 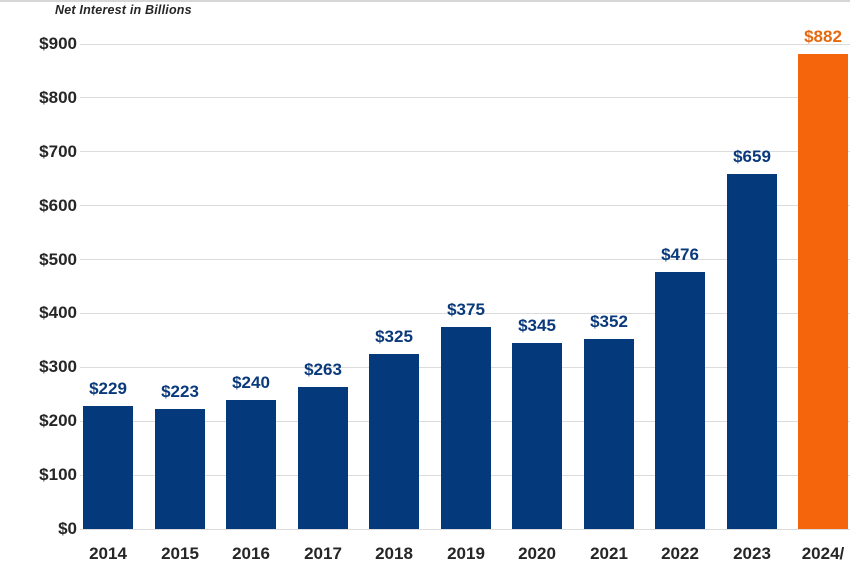 I want to click on x-tick-label: 2014, so click(x=108, y=553).